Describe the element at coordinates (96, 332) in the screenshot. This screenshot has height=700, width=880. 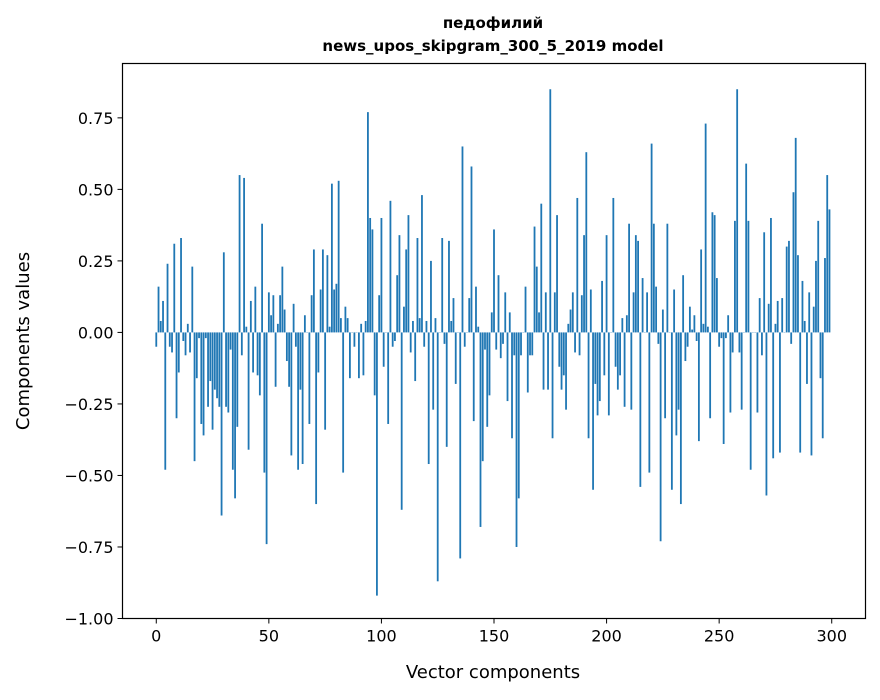
I see `y-tick-label: 0.00` at that location.